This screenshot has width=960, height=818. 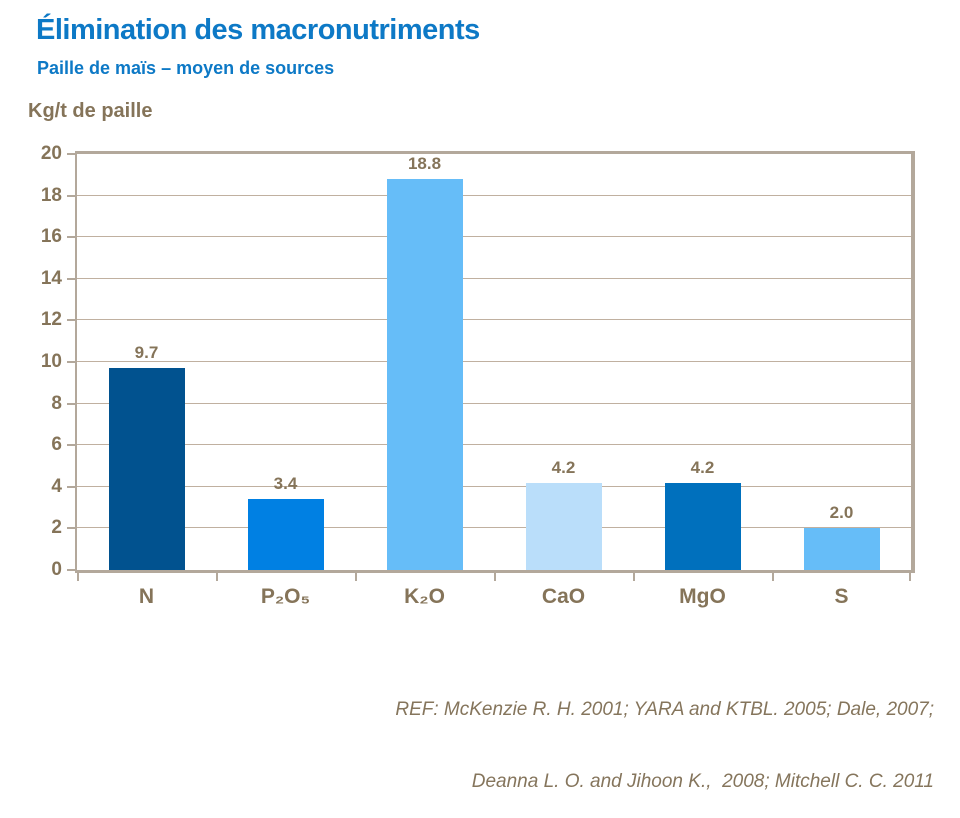 I want to click on category-label: S, so click(x=841, y=596).